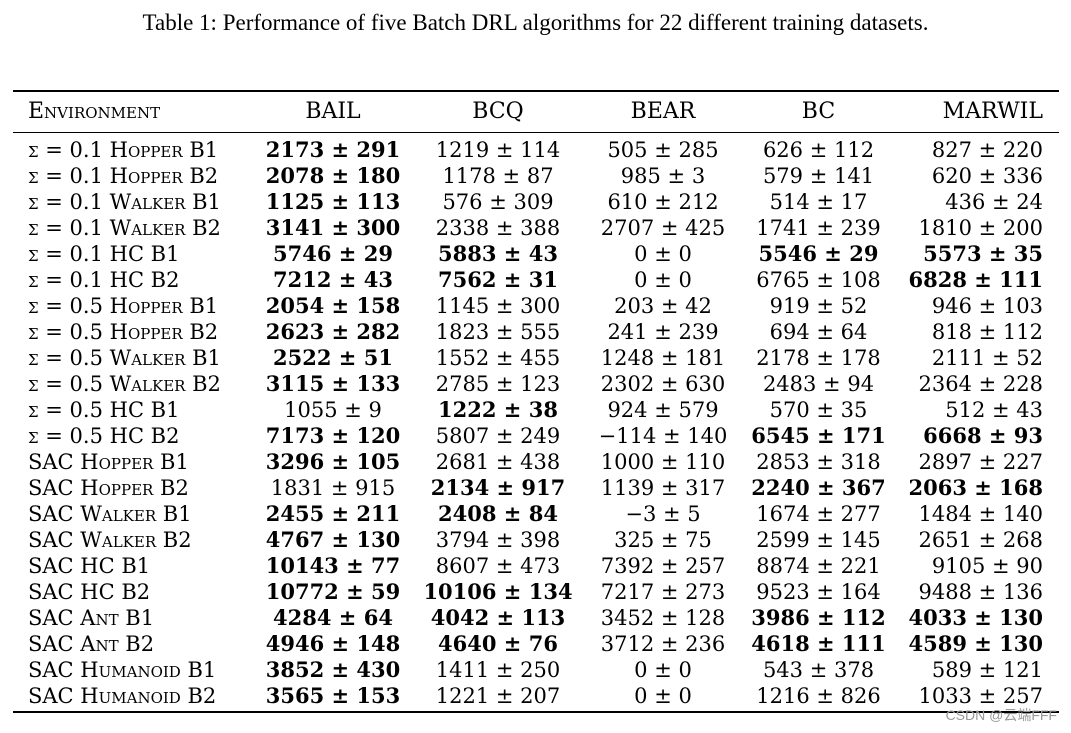 This screenshot has width=1071, height=733. What do you see at coordinates (123, 176) in the screenshot?
I see `env-cell: σ = 0.1 Hopper B2` at bounding box center [123, 176].